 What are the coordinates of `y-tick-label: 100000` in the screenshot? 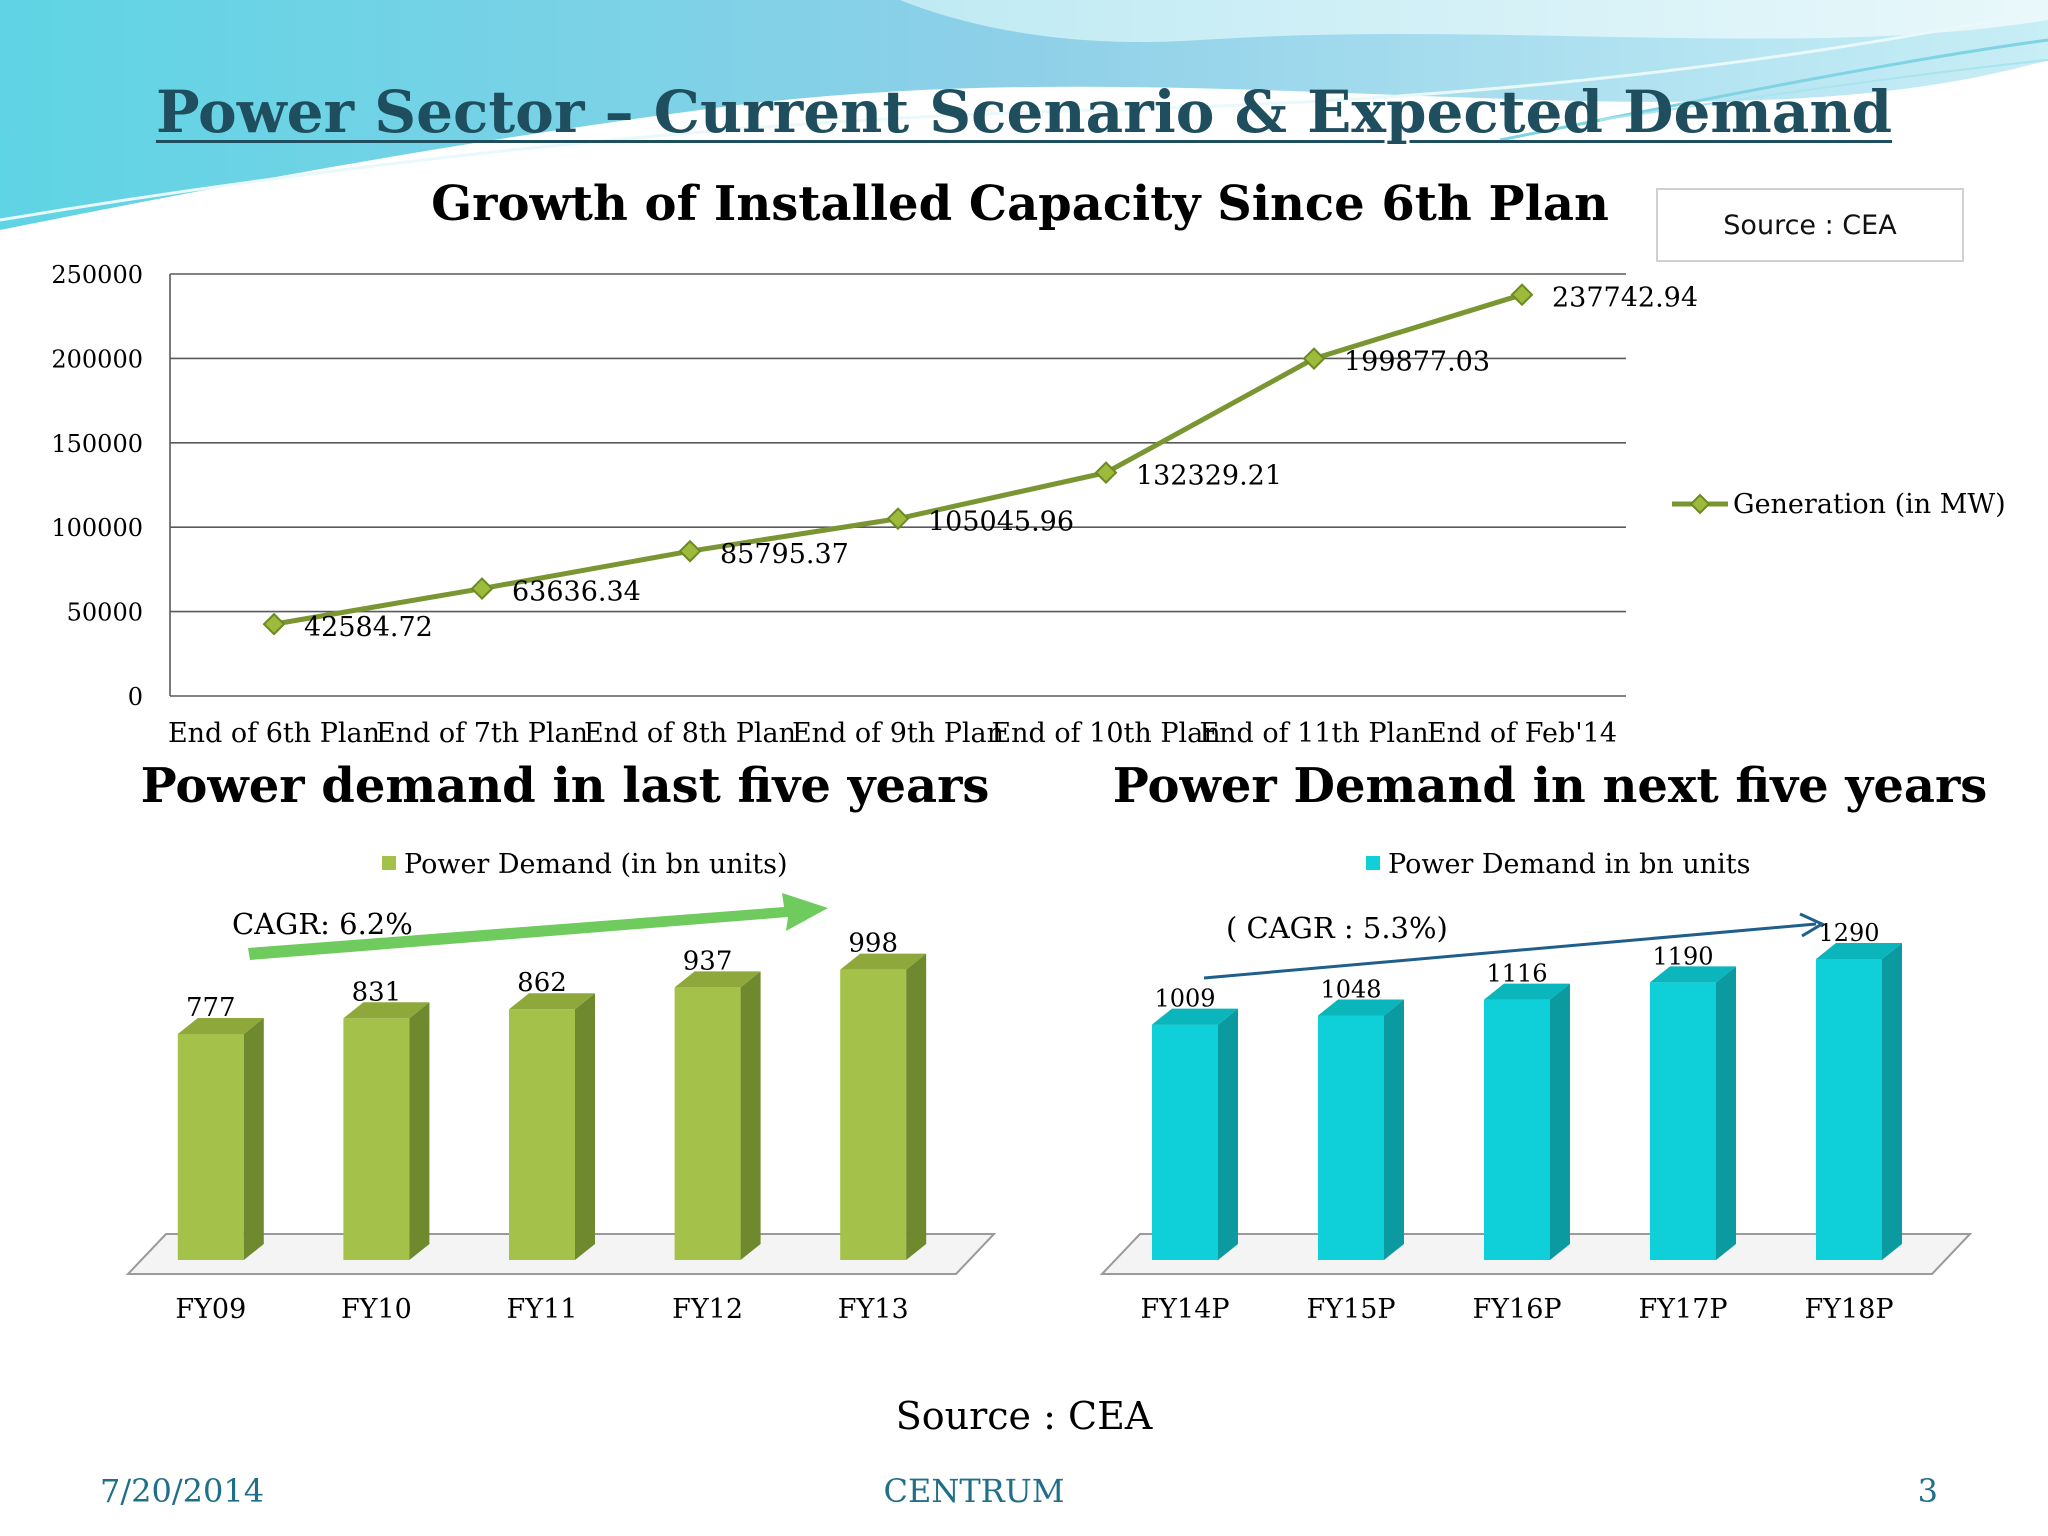 It's located at (97, 528).